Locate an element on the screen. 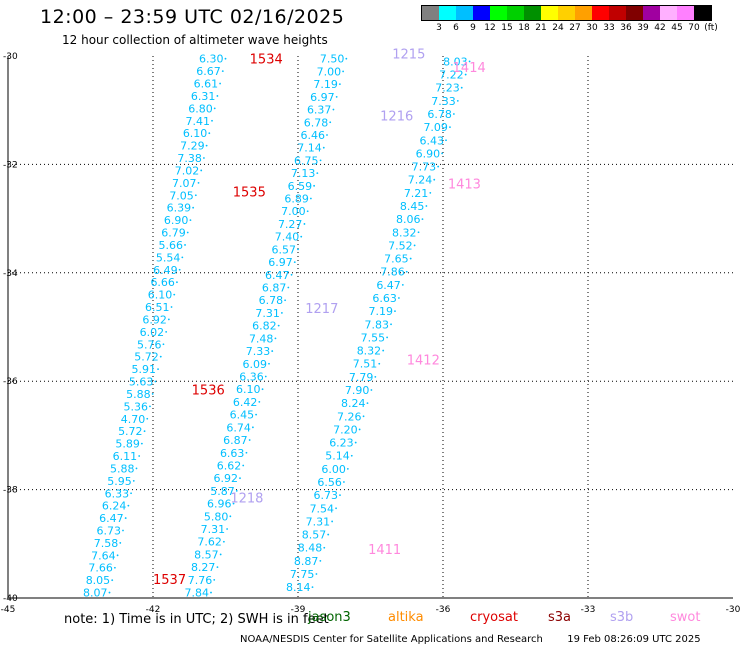 The height and width of the screenshot is (650, 740). wave-height-label: 6.63 is located at coordinates (384, 298).